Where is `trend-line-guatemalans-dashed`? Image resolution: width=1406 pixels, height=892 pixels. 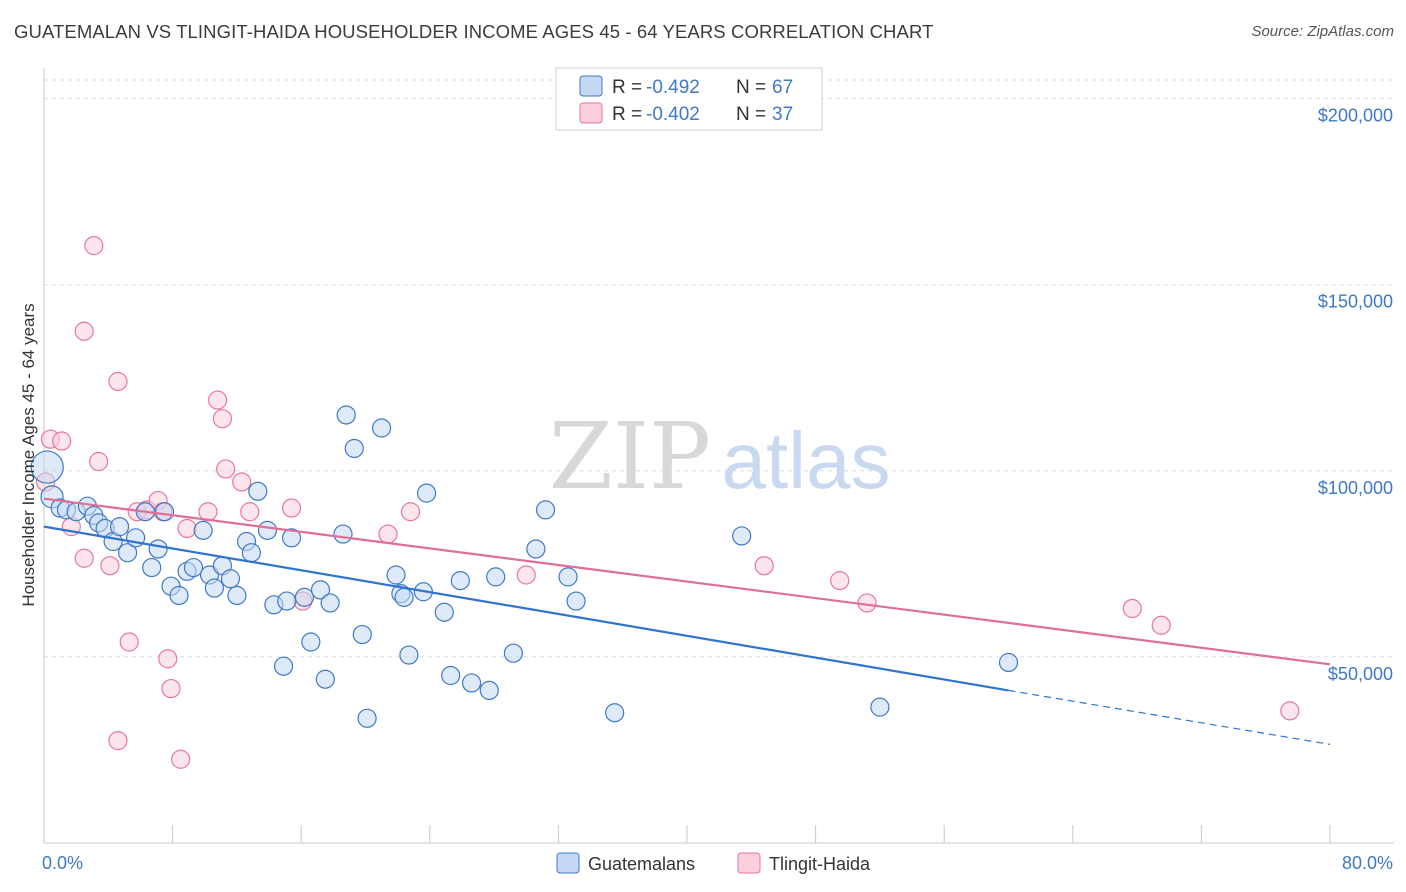
trend-line-guatemalans-dashed is located at coordinates (1169, 717).